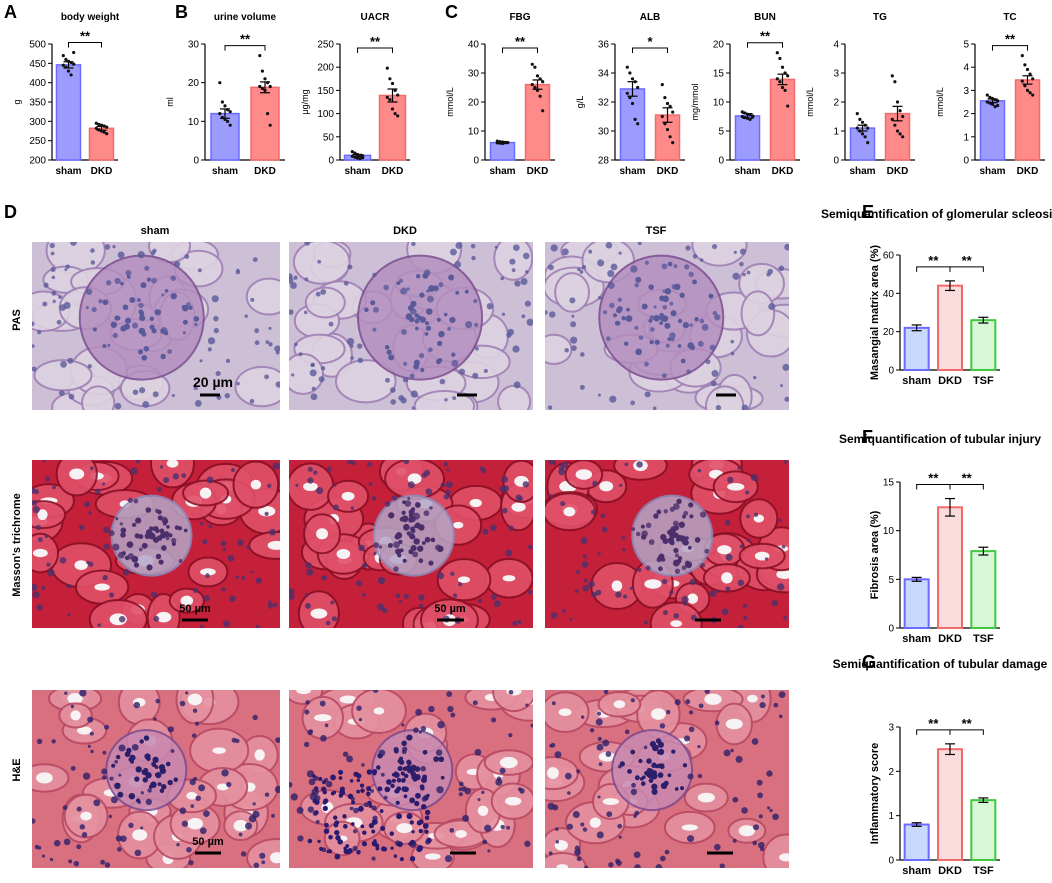 The height and width of the screenshot is (883, 1052). I want to click on y-tick-label: 50, so click(329, 137).